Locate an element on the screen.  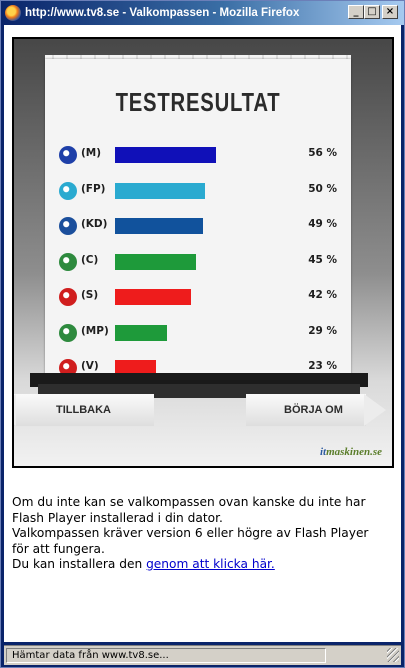
vansterpartiet-icon is located at coordinates (68, 368).